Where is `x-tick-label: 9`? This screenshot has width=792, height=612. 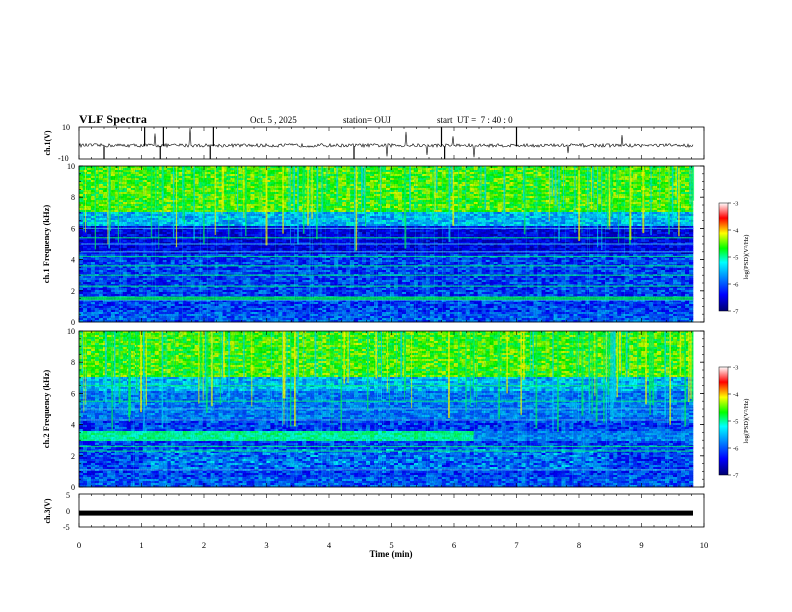 x-tick-label: 9 is located at coordinates (641, 545).